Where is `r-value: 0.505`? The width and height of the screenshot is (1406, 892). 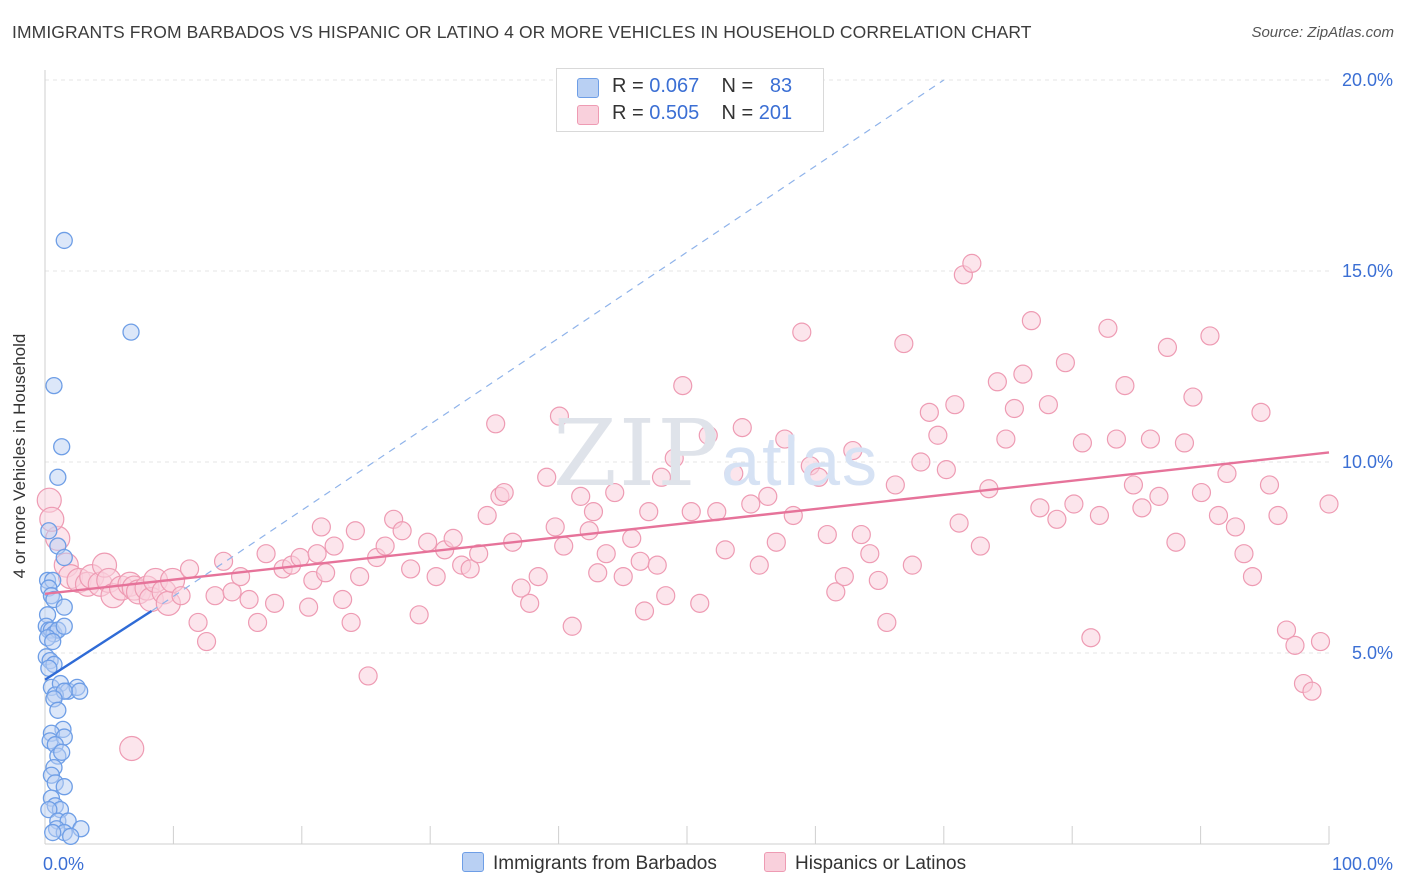
r-value: 0.505 is located at coordinates (674, 113).